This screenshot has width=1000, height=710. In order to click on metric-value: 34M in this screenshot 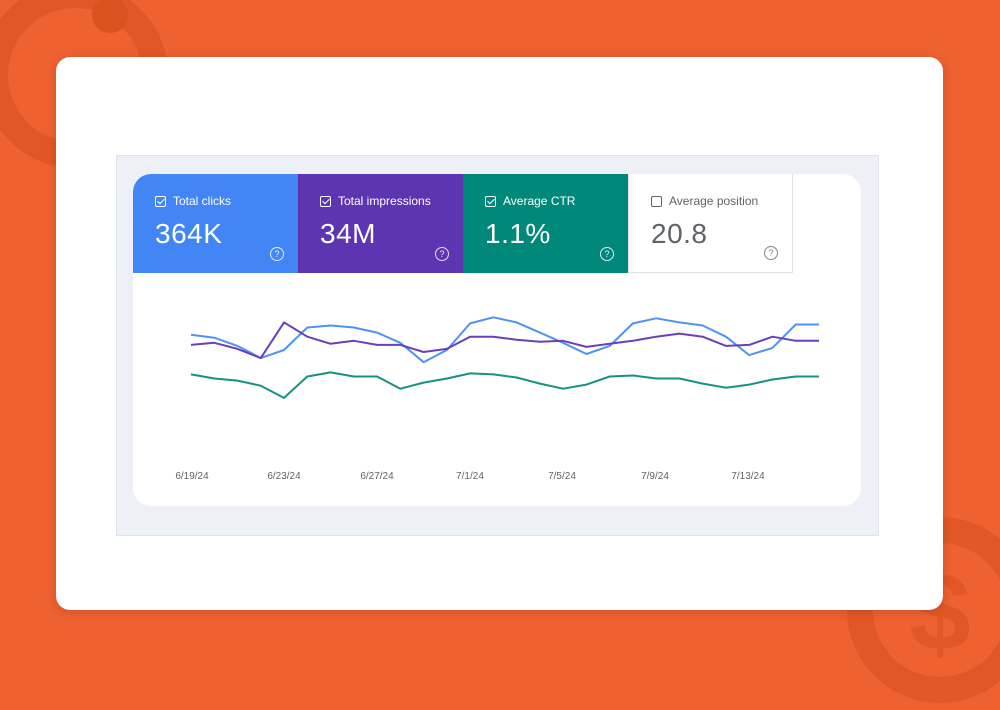, I will do `click(348, 233)`.